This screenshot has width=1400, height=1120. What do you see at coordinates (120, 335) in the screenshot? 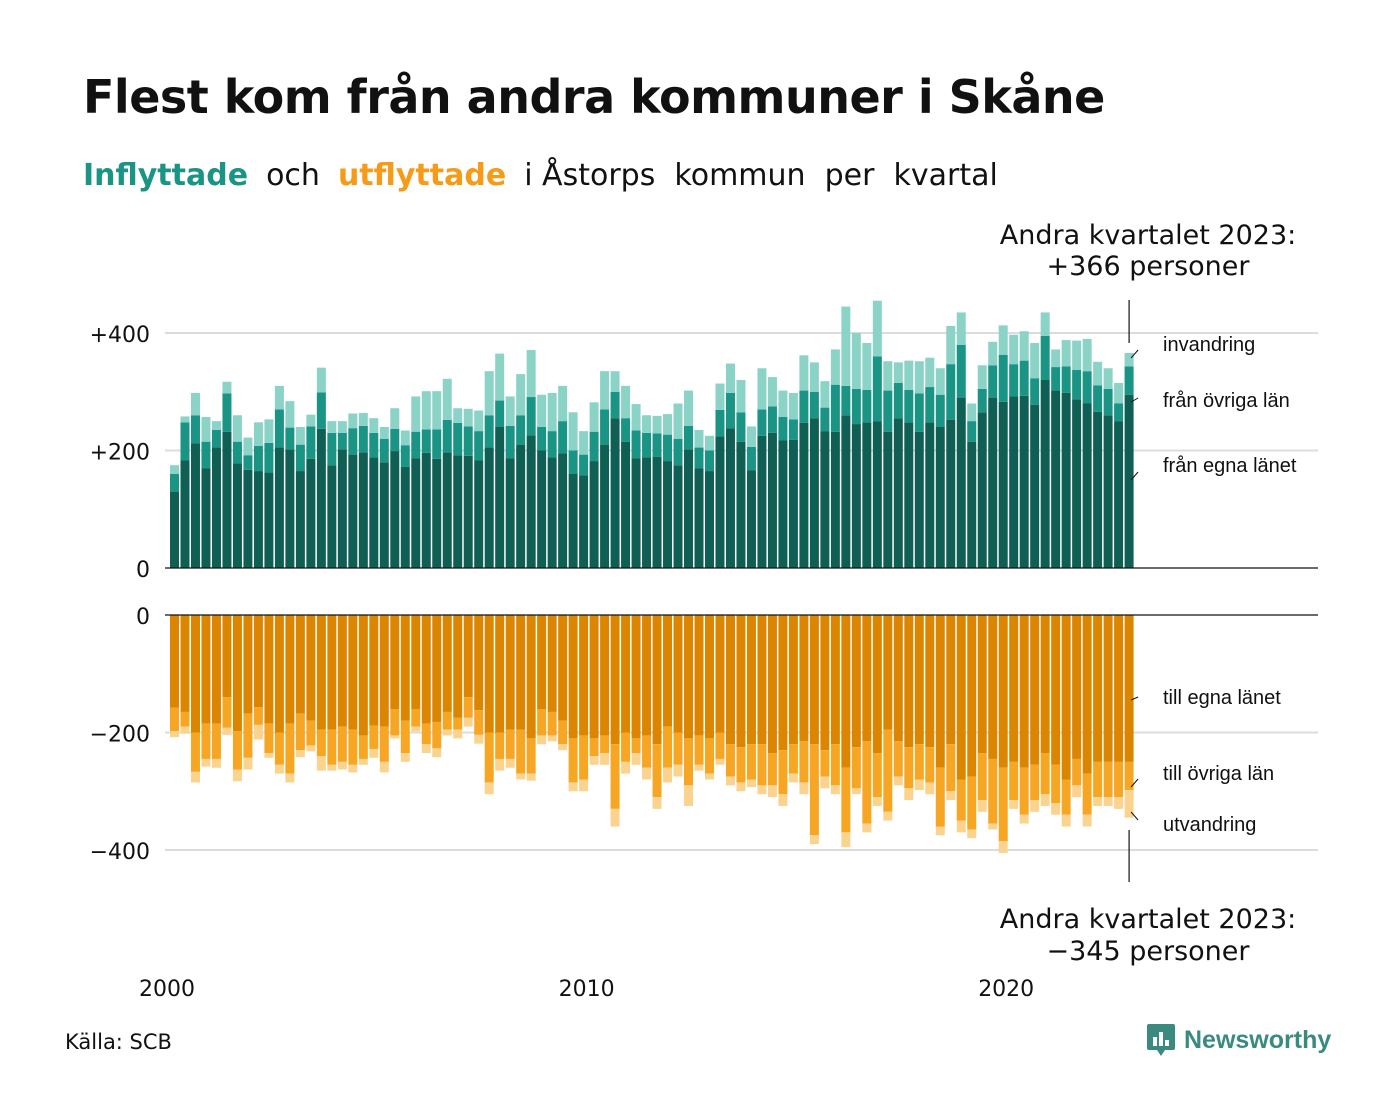
I see `y-tick-label-top: +400` at bounding box center [120, 335].